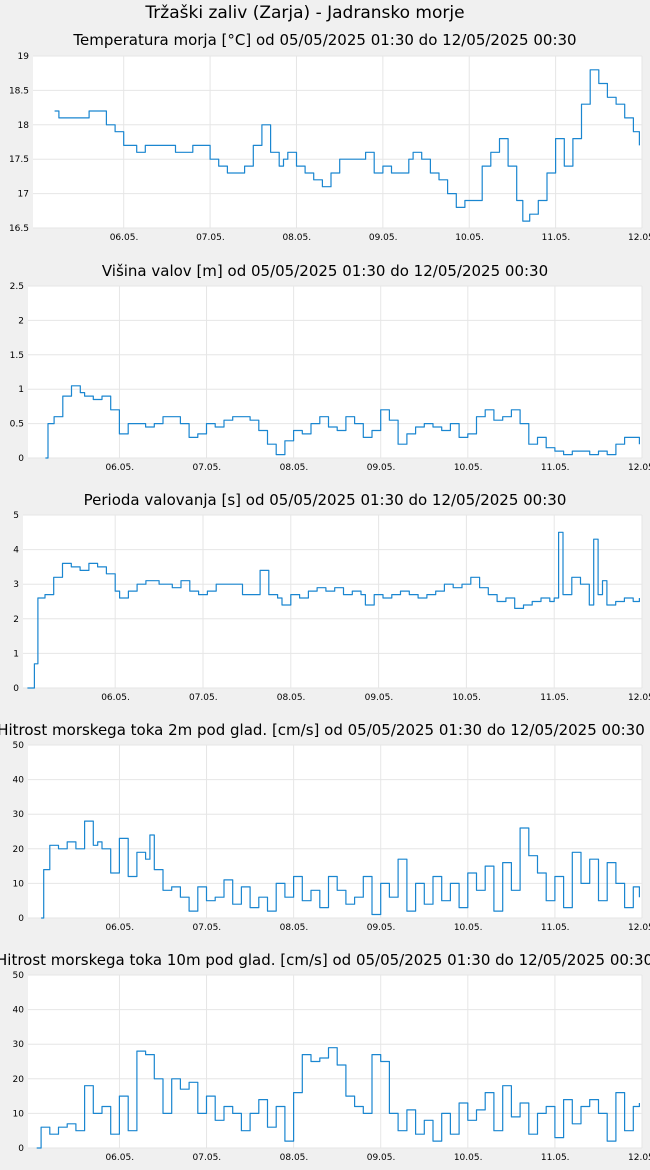 The width and height of the screenshot is (650, 1170). Describe the element at coordinates (17, 287) in the screenshot. I see `y-tick-label: 2.5` at that location.